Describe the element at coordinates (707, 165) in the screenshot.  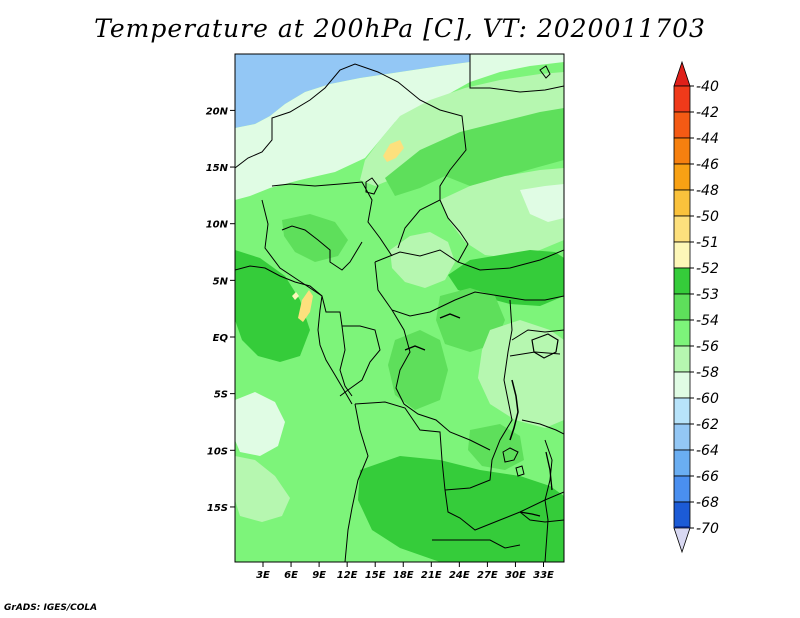
I see `colorbar-label: -46` at that location.